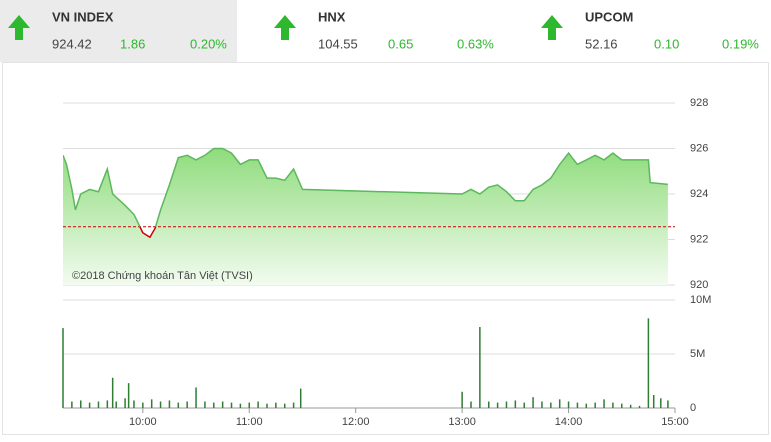 Image resolution: width=771 pixels, height=442 pixels. What do you see at coordinates (132, 43) in the screenshot?
I see `index-change: 1.86` at bounding box center [132, 43].